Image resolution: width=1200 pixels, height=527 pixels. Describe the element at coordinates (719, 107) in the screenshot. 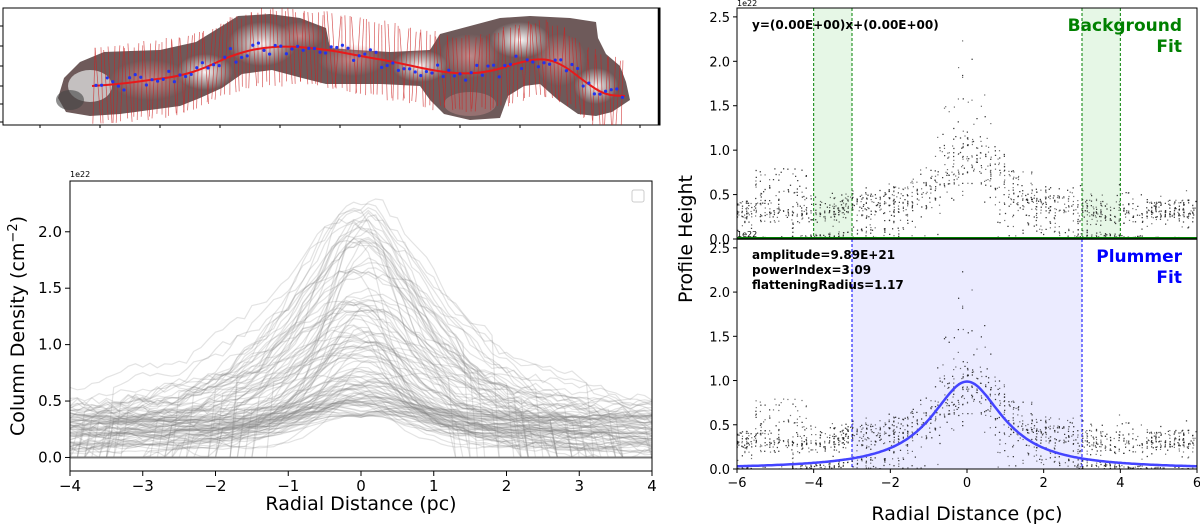

I see `ytick-label: 1.5` at that location.